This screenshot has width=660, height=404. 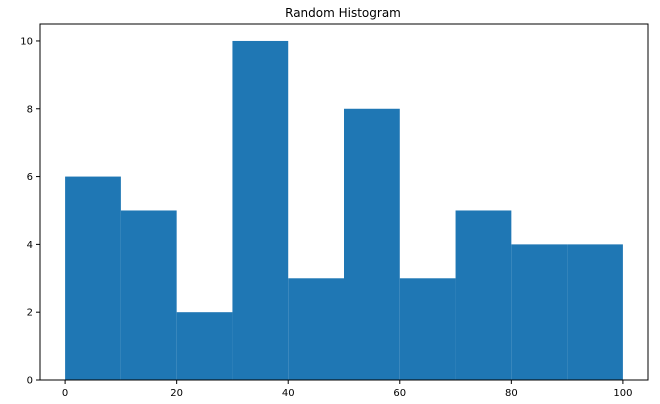 What do you see at coordinates (30, 381) in the screenshot?
I see `y-tick-label: 0` at bounding box center [30, 381].